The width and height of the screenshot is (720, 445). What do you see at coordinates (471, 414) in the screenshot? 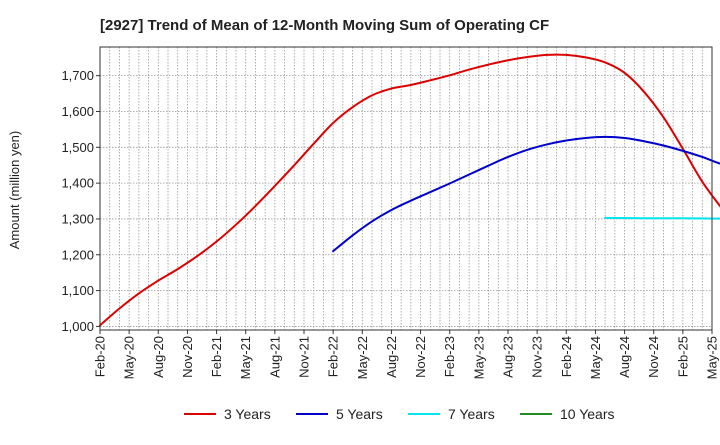
I see `legend-label: 7 Years` at bounding box center [471, 414].